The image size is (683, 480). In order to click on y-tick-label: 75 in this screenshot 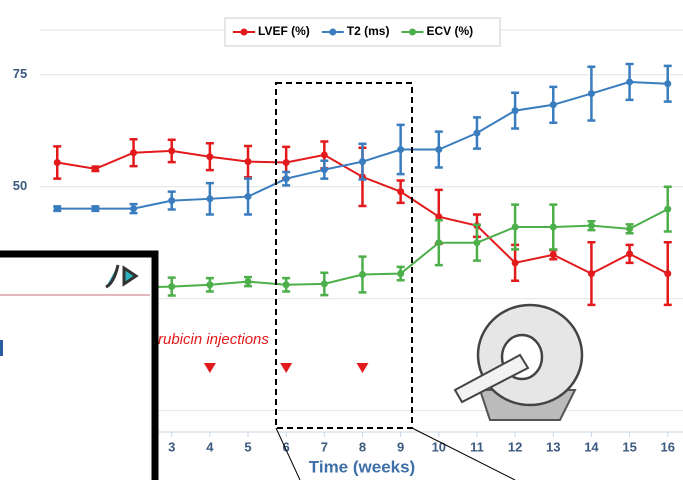, I will do `click(20, 73)`.